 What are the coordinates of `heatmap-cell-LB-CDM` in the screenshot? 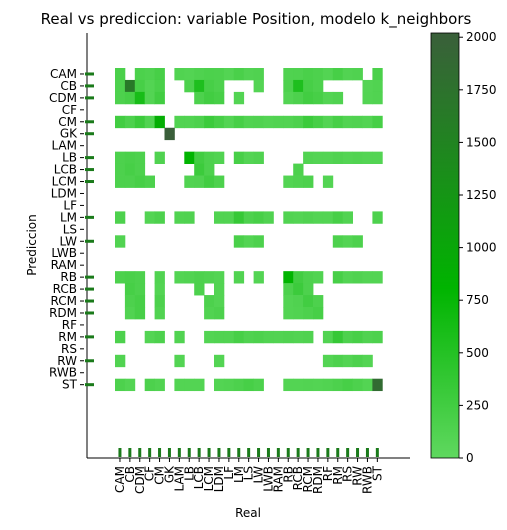 It's located at (140, 157).